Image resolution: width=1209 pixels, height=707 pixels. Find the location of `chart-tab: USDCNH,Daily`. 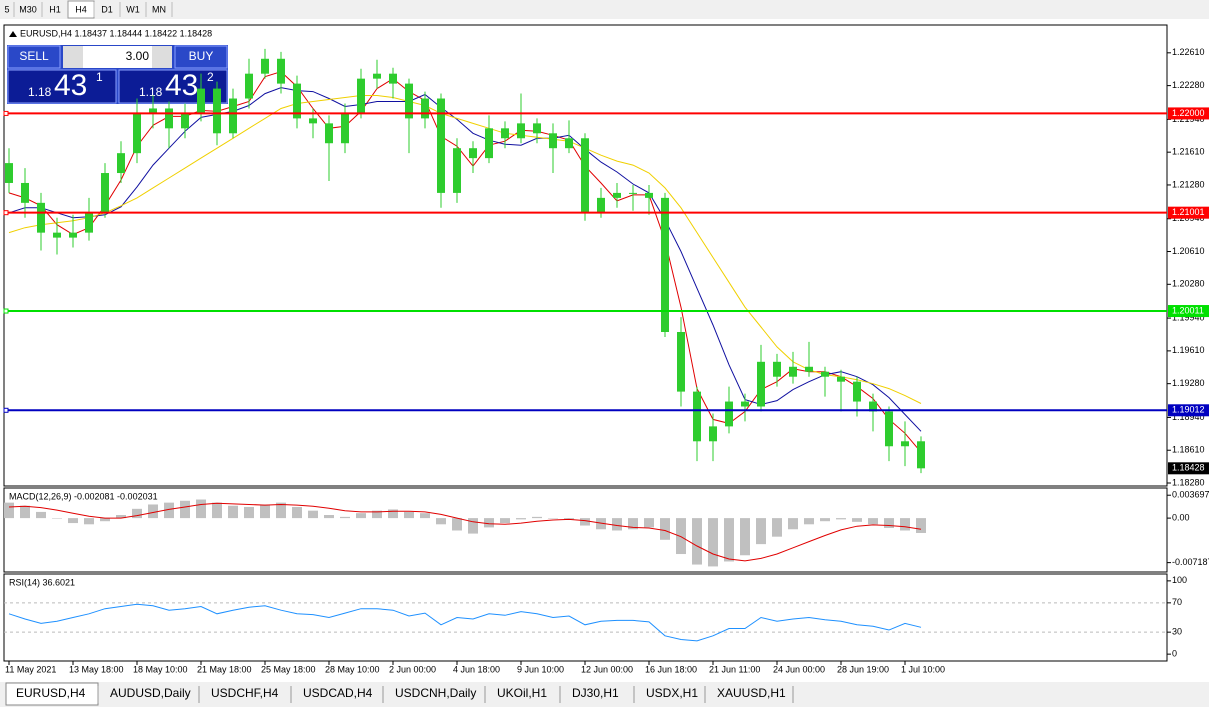

chart-tab: USDCNH,Daily is located at coordinates (435, 693).